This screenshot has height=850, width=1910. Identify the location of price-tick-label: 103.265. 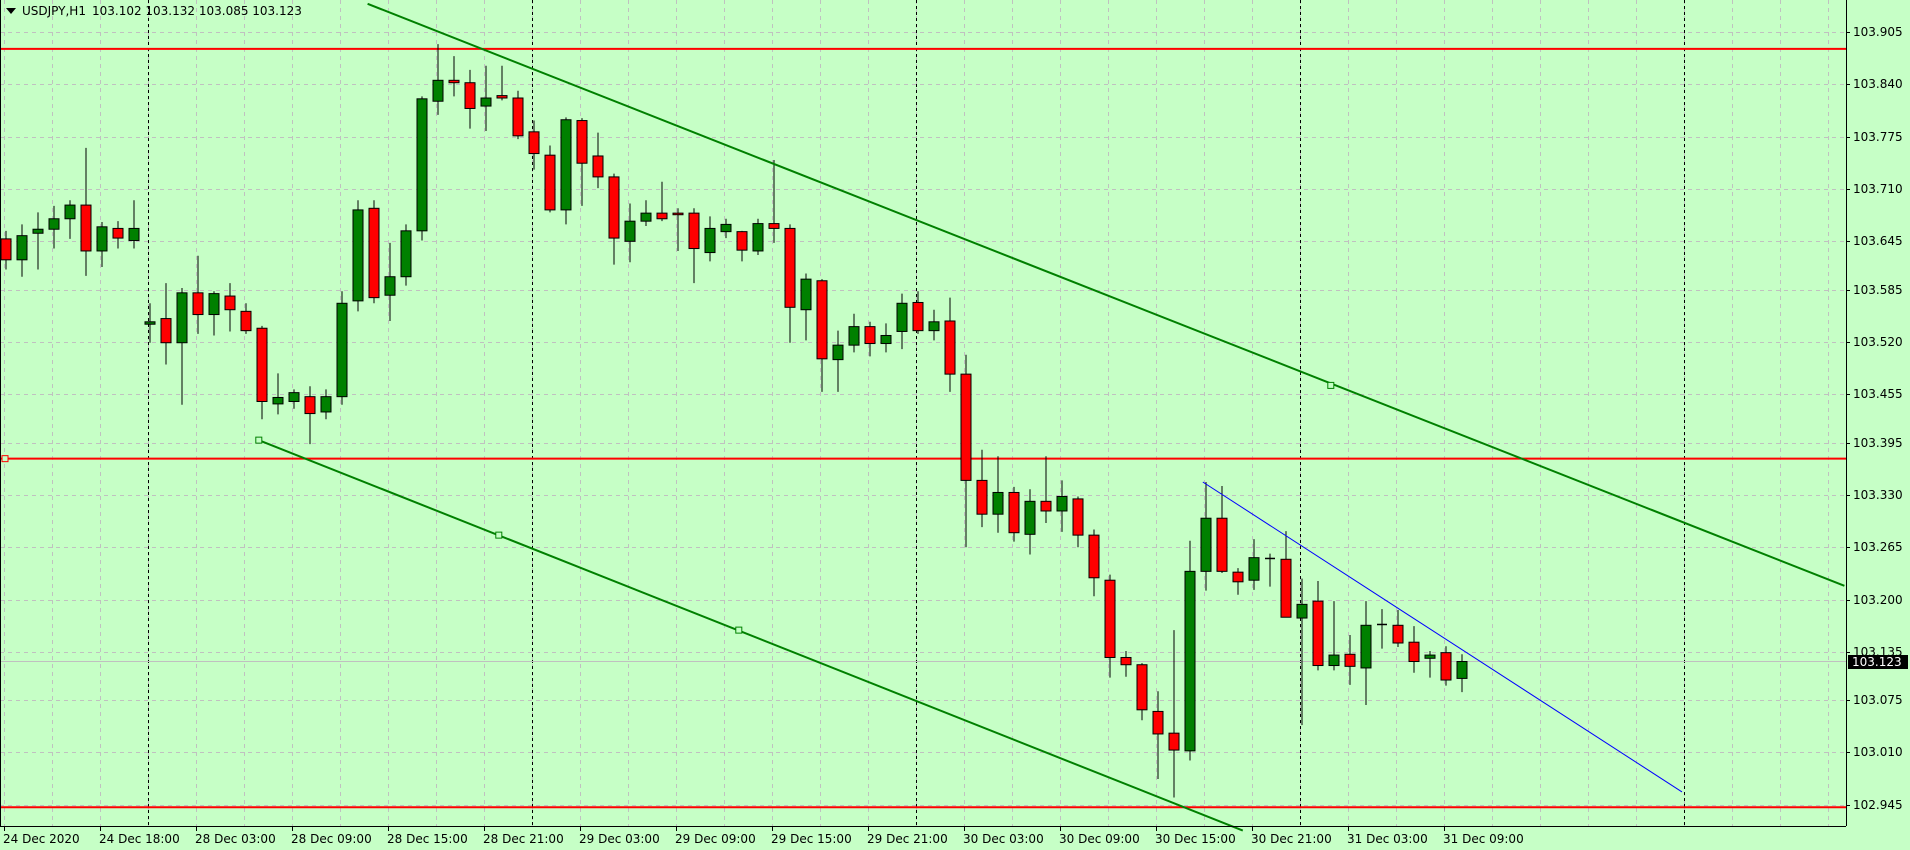
(1878, 547).